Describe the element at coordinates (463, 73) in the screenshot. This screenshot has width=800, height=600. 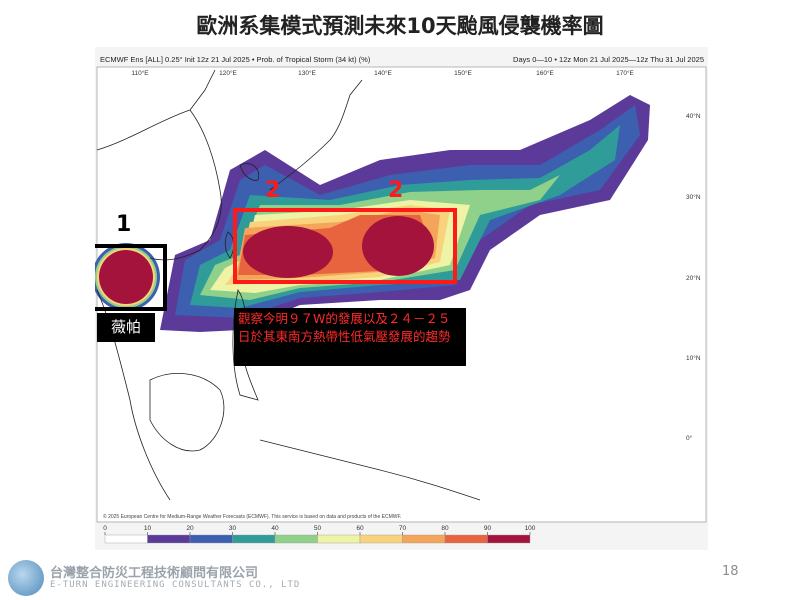
I see `longitude-label: 150°E` at that location.